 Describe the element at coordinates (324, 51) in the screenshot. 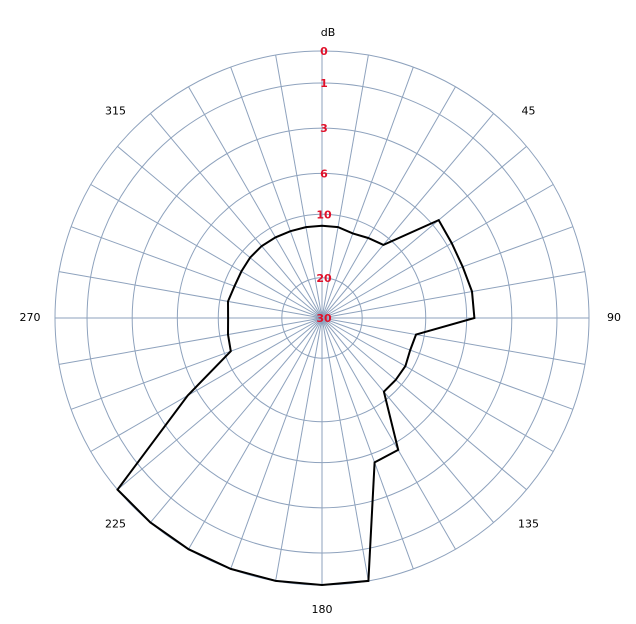

I see `r-tick-label: 0` at that location.